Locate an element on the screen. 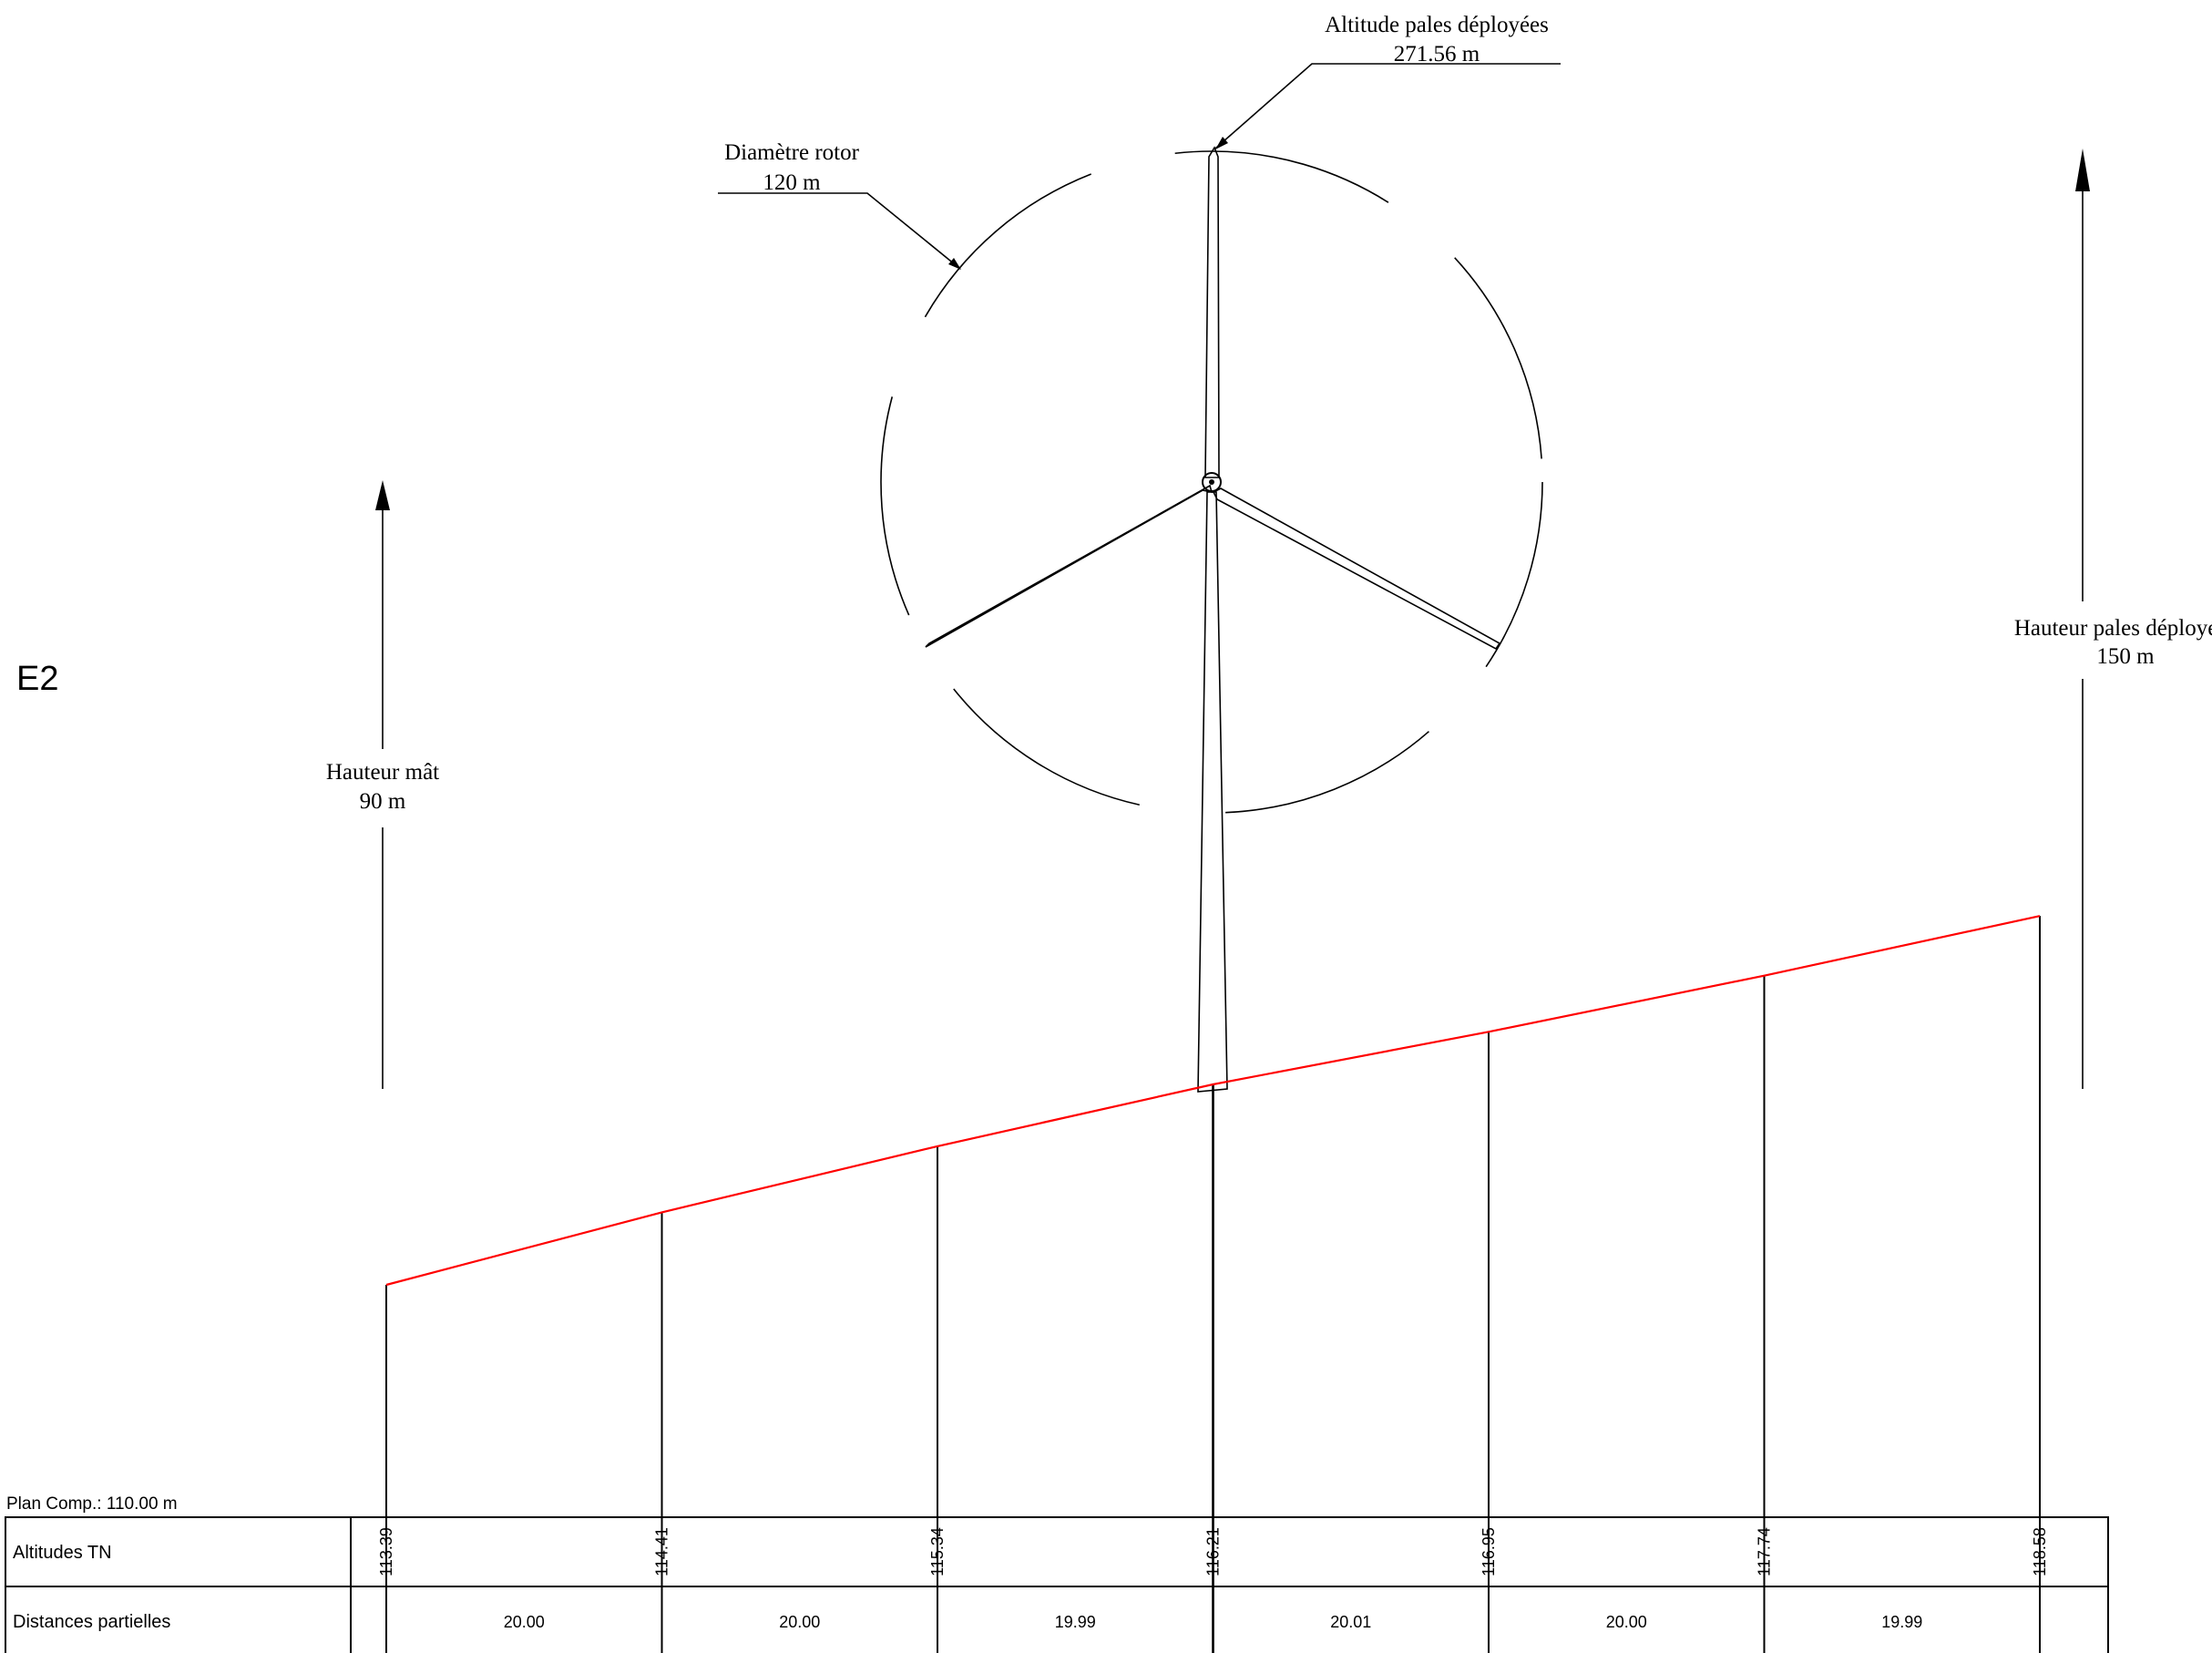  altitude-tip-leader is located at coordinates (1387, 106).